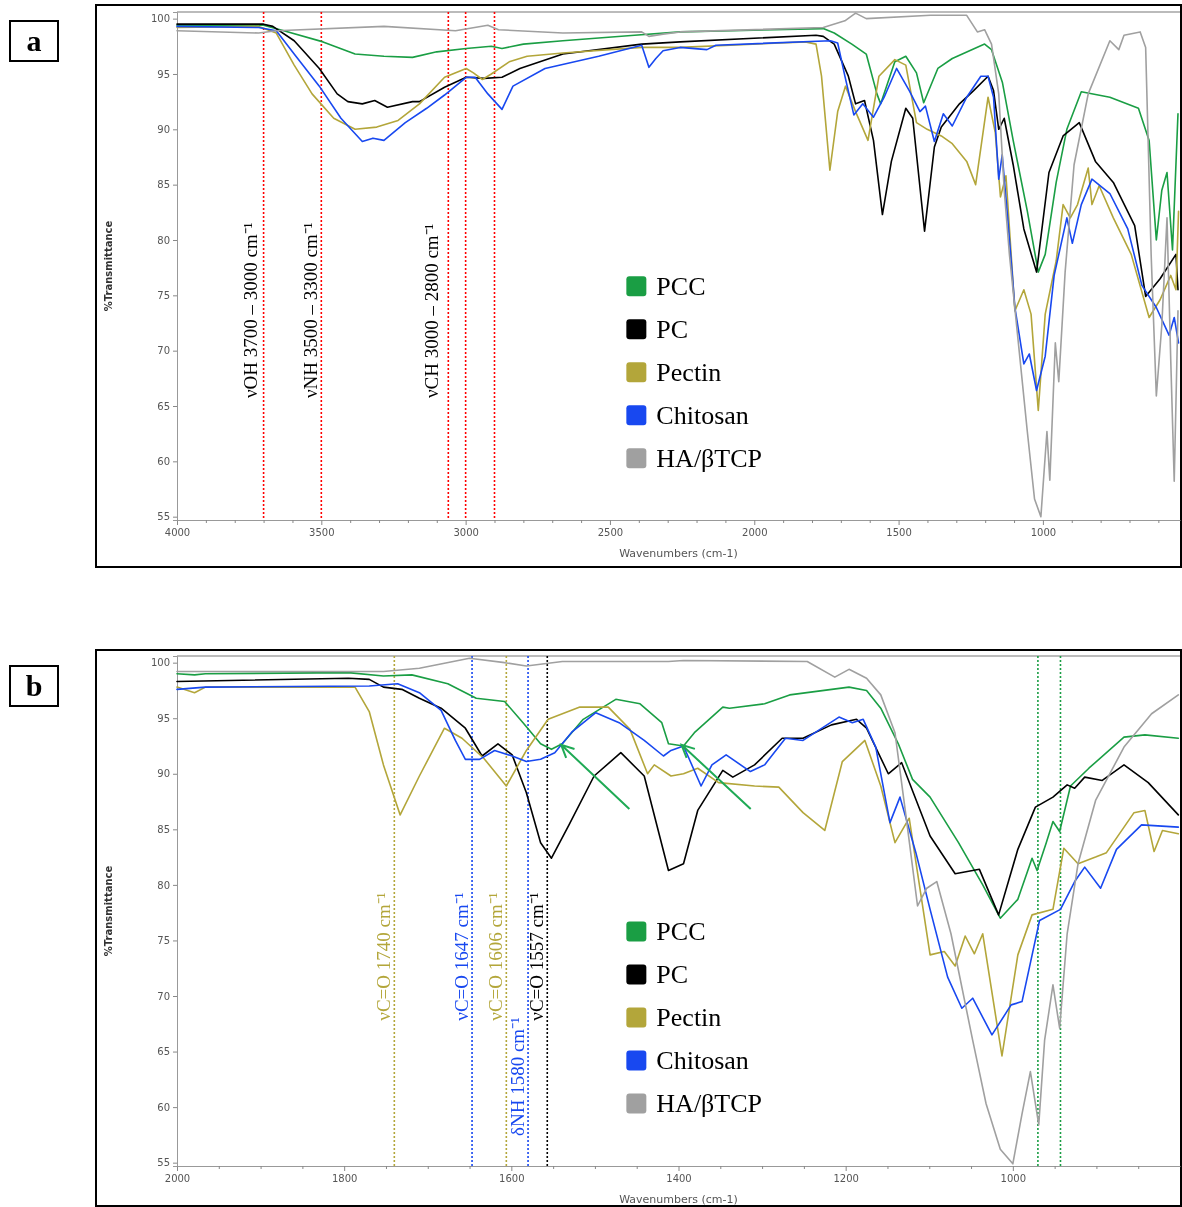 This screenshot has width=1182, height=1207. Describe the element at coordinates (311, 310) in the screenshot. I see `annotation: νNH 3500 – 3300 cm⁻¹` at that location.